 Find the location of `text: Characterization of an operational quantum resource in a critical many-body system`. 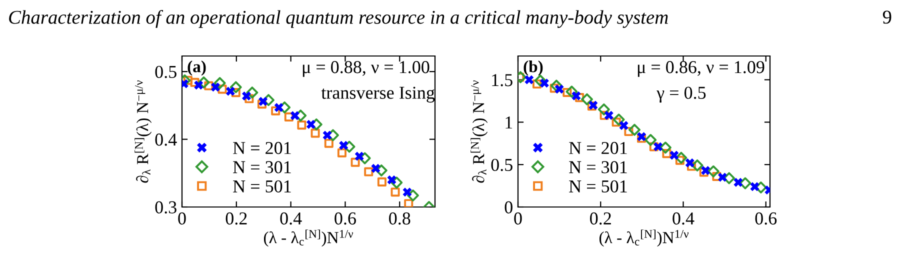

text: Characterization of an operational quantum resource in a critical many-body system is located at coordinates (338, 19).